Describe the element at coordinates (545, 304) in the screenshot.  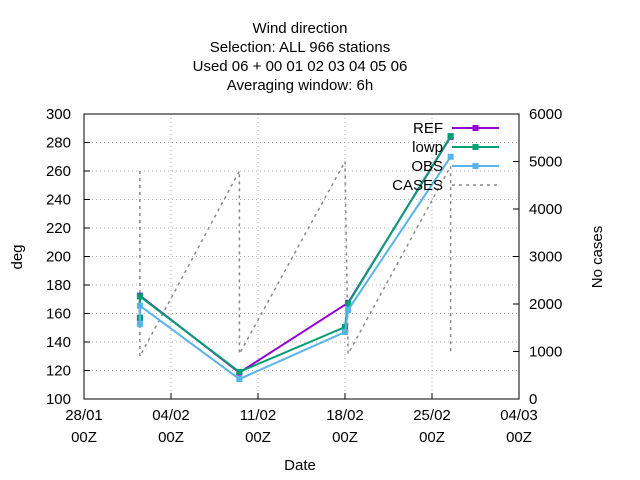
I see `y2-tick-label: 2000` at that location.